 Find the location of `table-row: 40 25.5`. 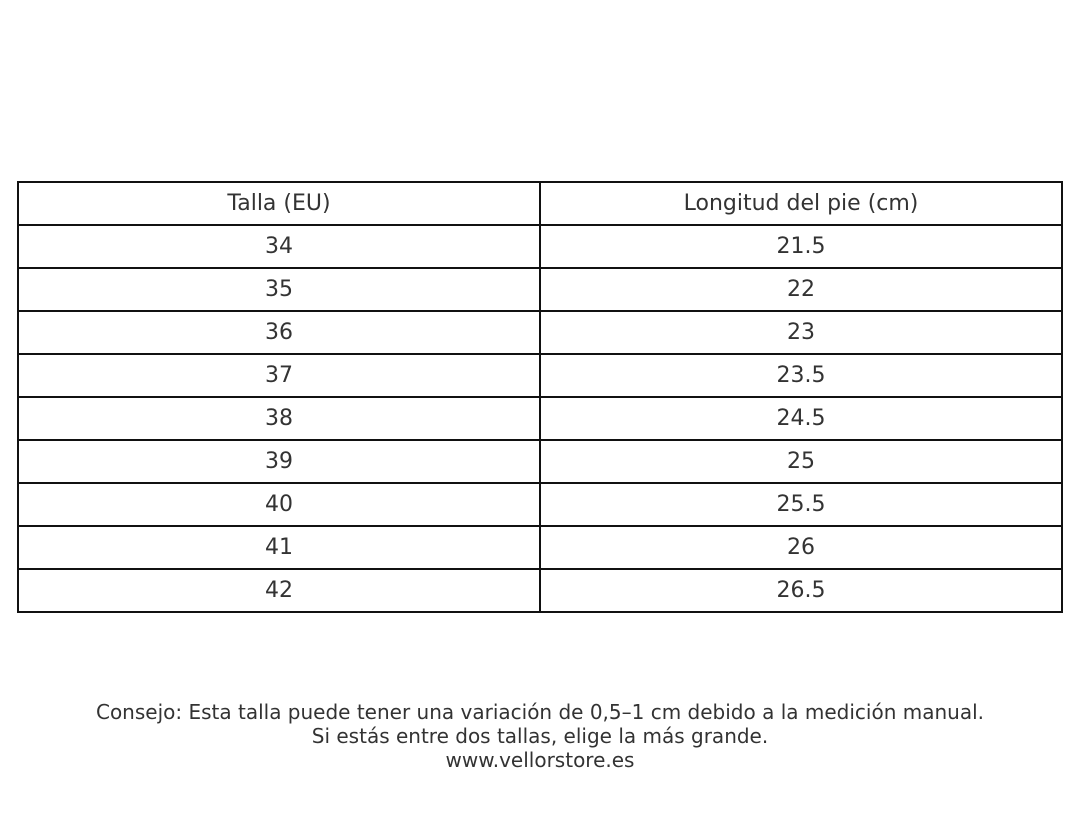

table-row: 40 25.5 is located at coordinates (540, 504).